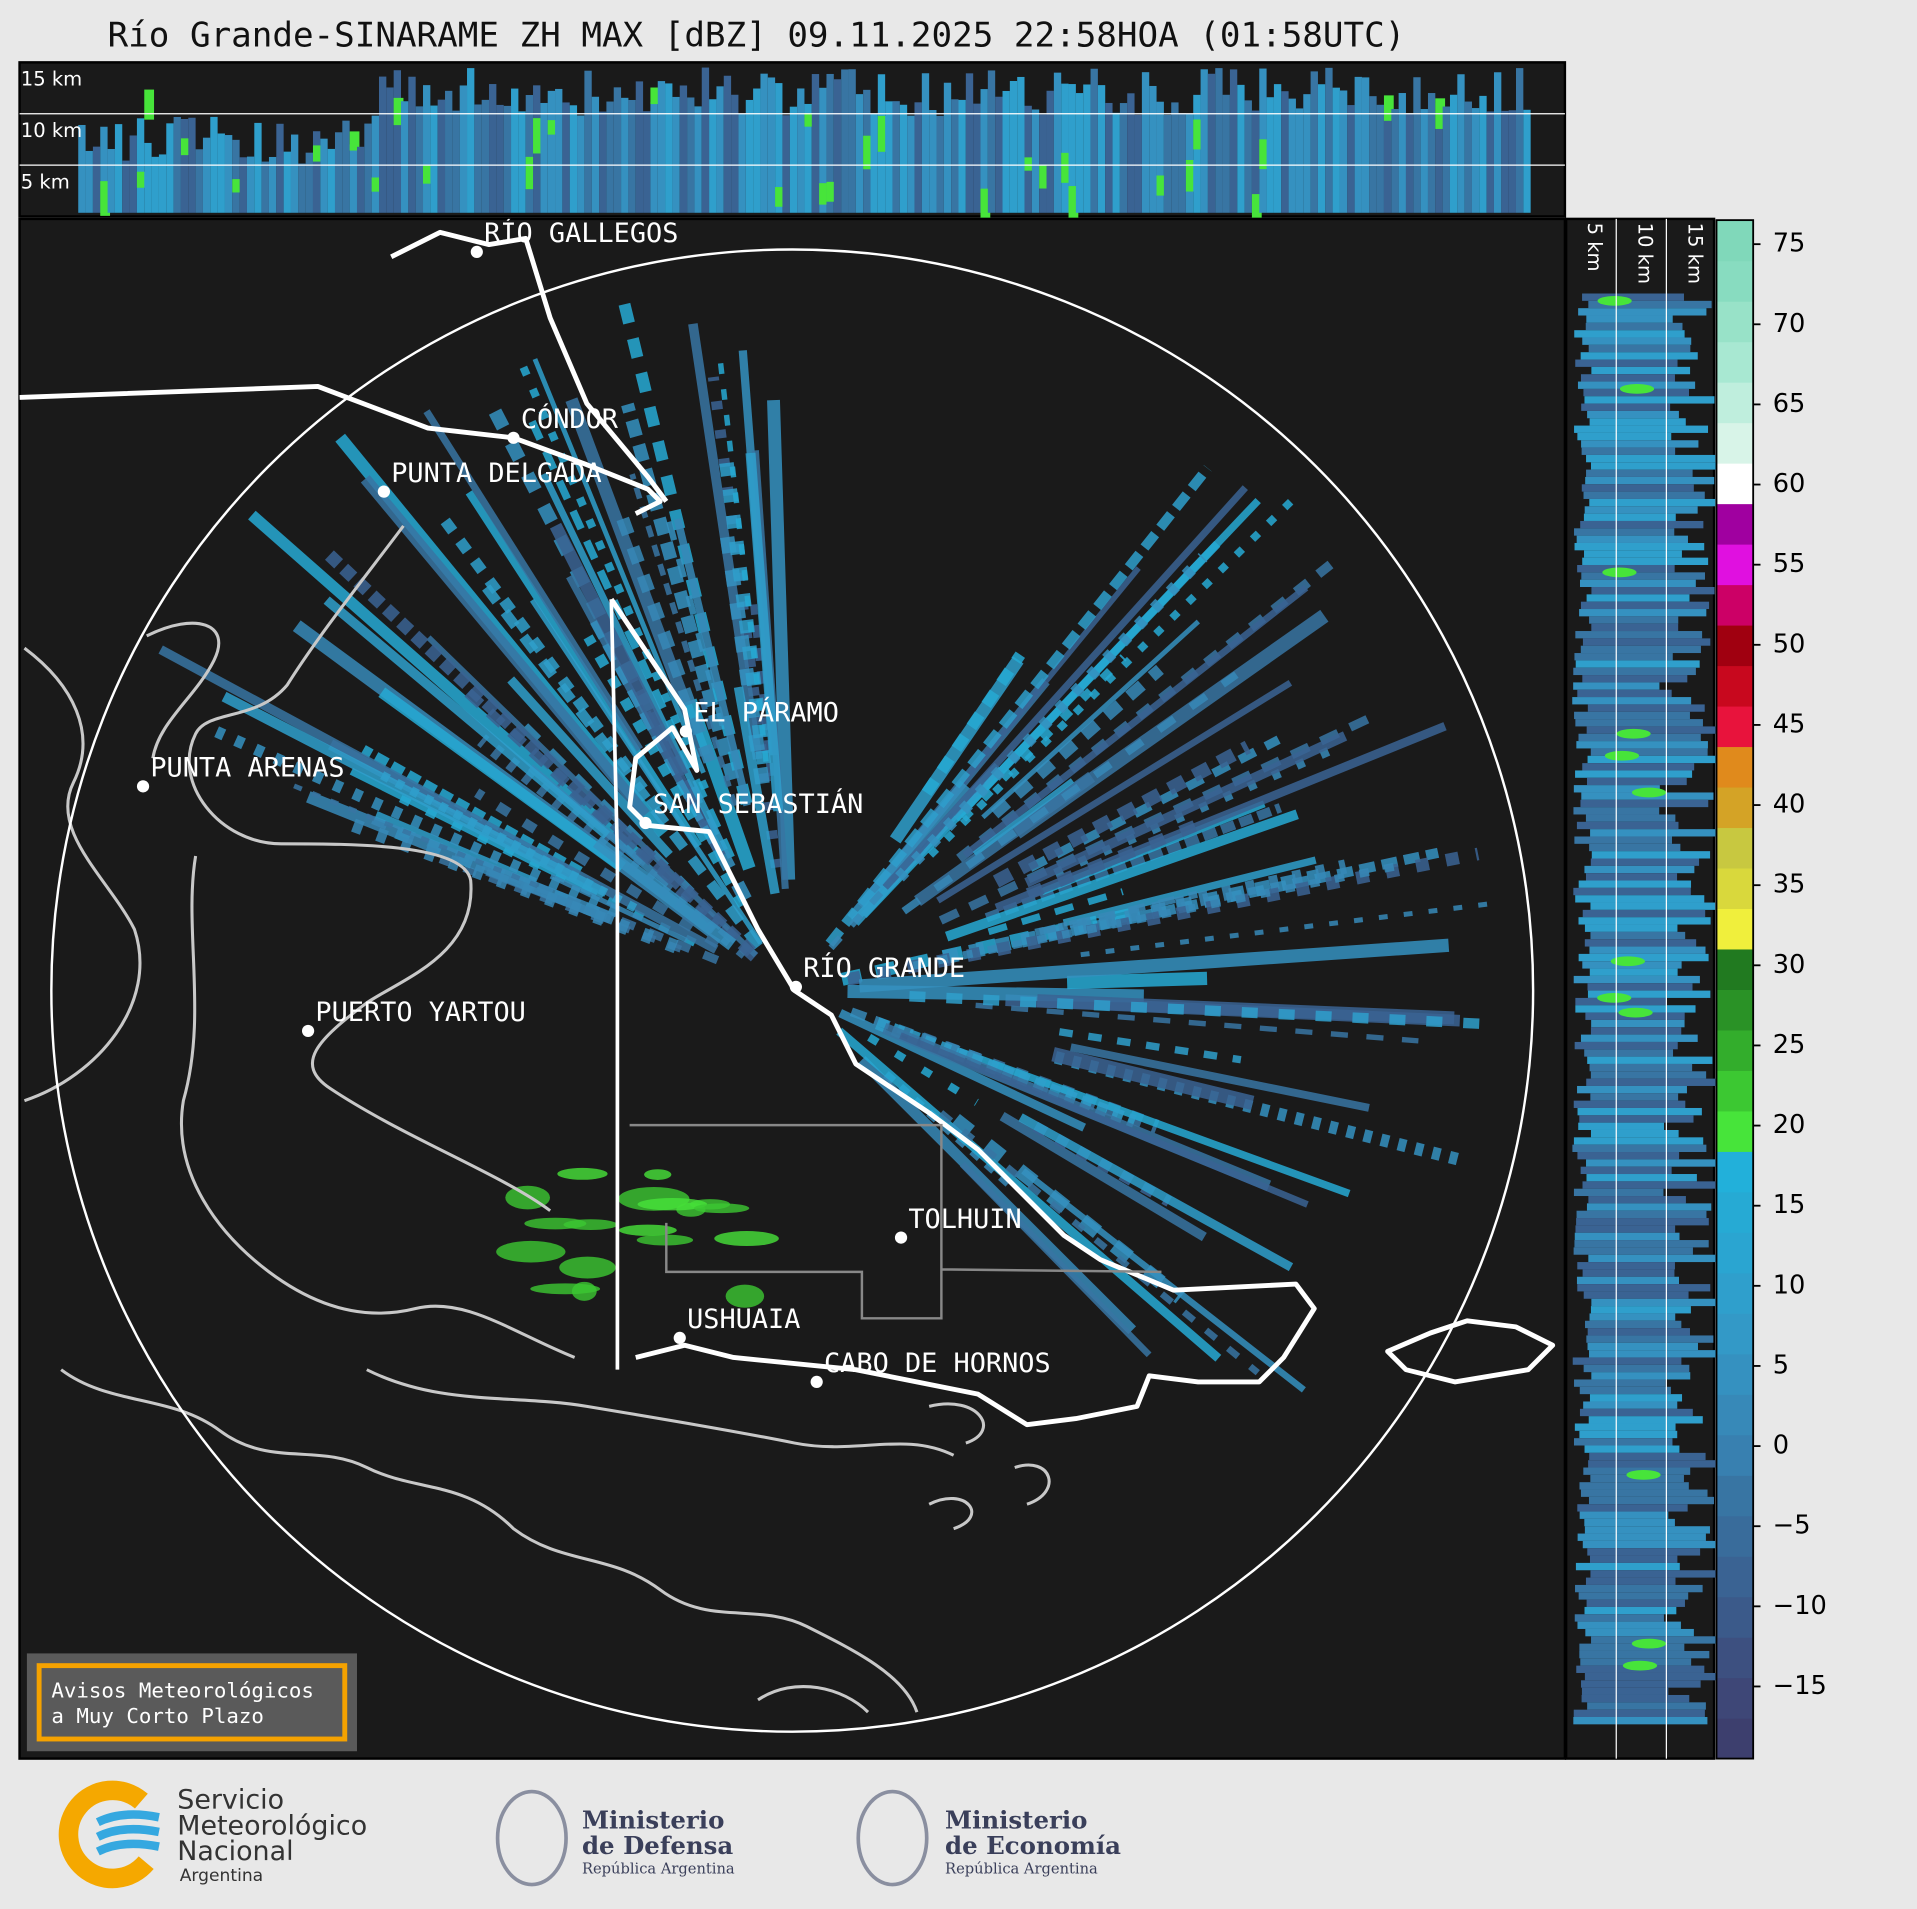 This screenshot has width=1917, height=1909. I want to click on city-label: SAN SEBASTIÁN, so click(758, 804).